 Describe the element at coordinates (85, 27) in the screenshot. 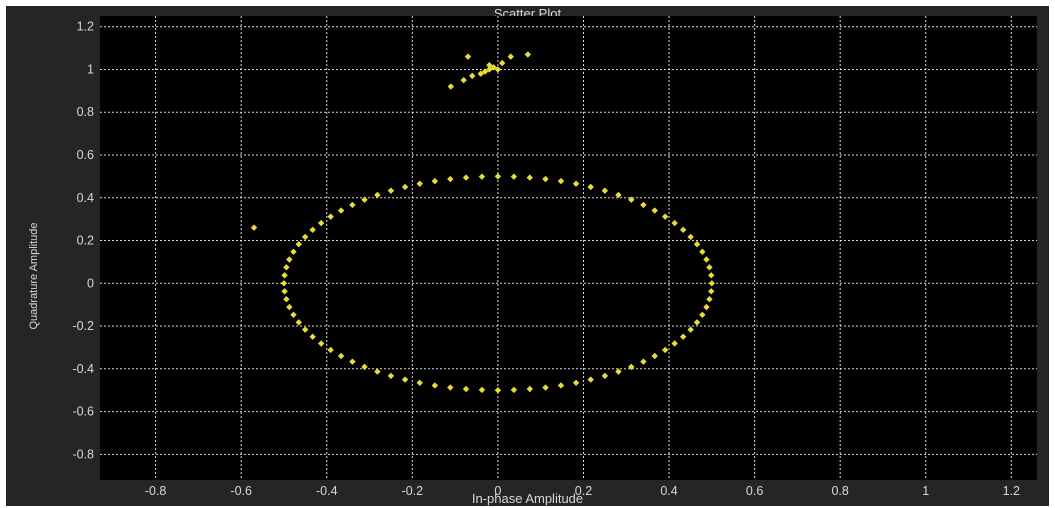

I see `y-tick-label: 1.2` at that location.